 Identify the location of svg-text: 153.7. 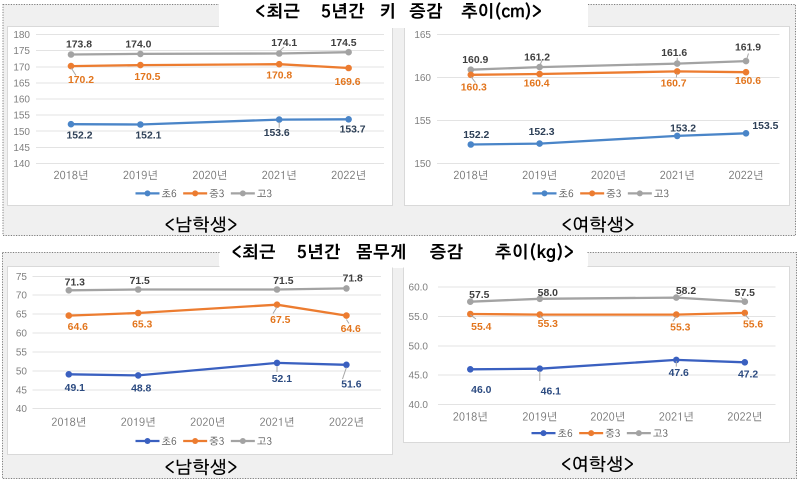
(353, 130).